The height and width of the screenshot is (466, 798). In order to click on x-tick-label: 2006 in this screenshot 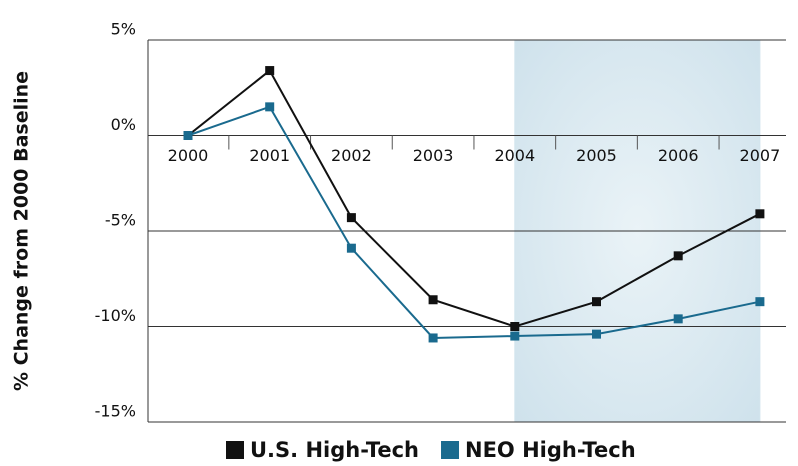, I will do `click(678, 155)`.